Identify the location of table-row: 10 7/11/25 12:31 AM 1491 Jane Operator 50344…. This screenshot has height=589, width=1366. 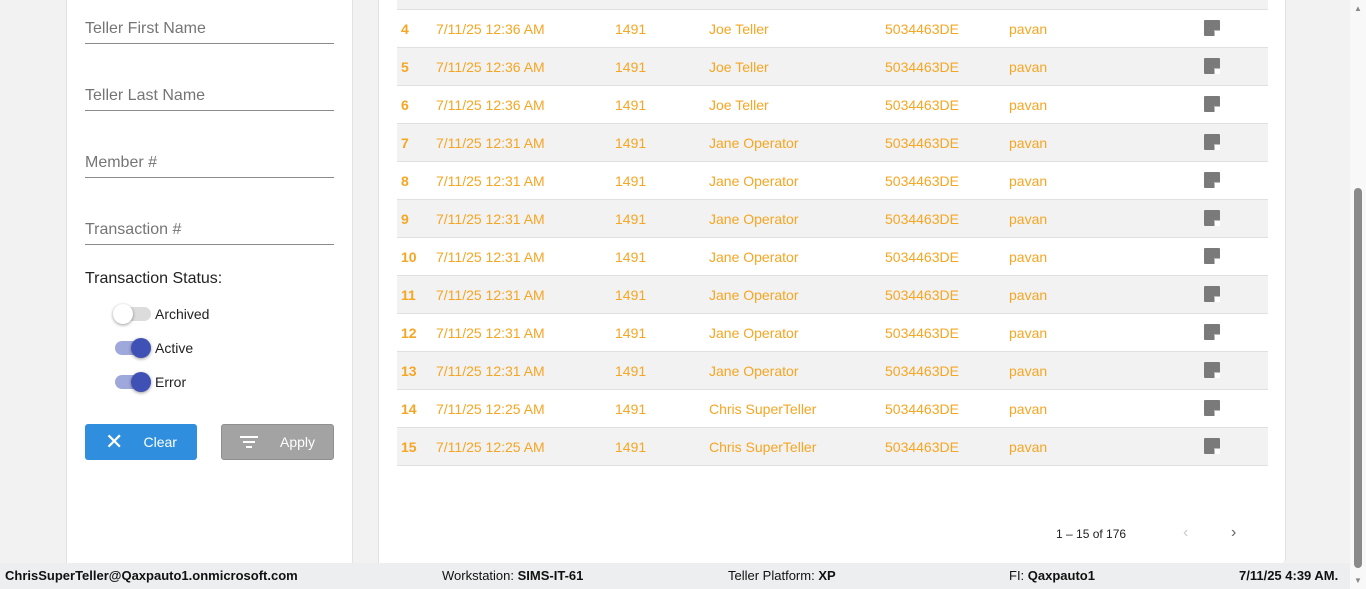
(832, 257).